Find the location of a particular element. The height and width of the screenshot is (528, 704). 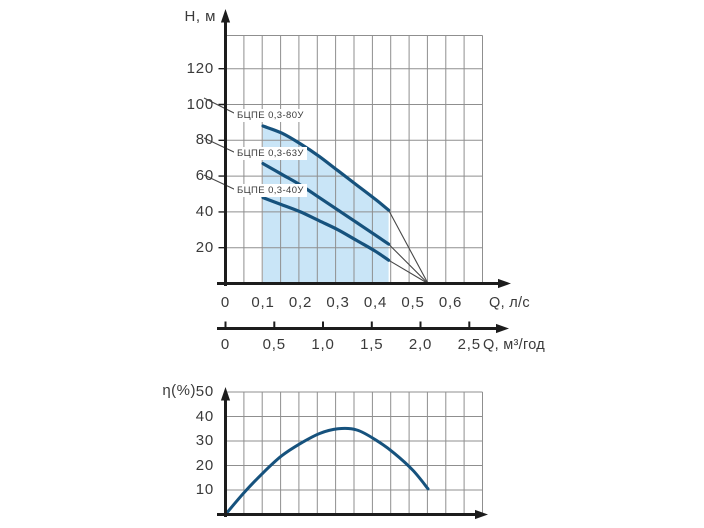

grid-efficiency-chart is located at coordinates (354, 453).